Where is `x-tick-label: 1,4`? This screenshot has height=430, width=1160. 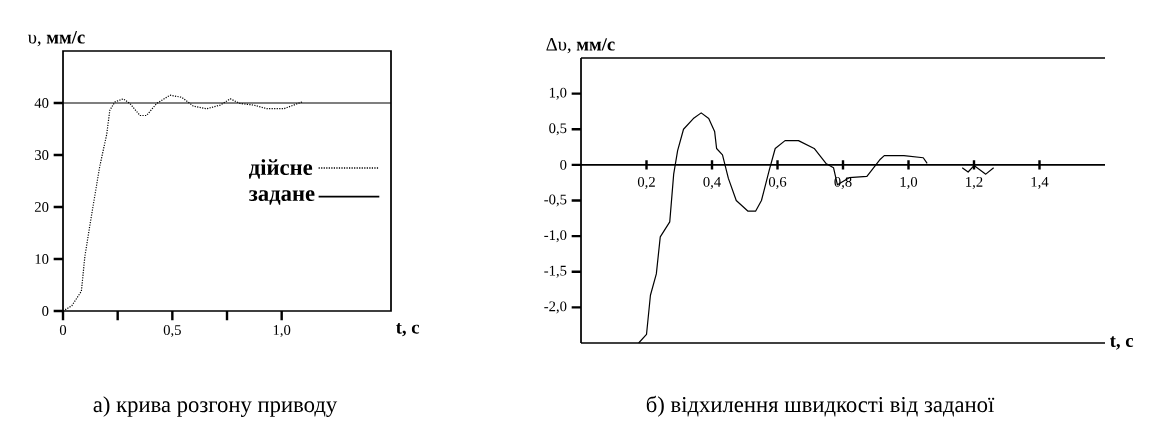 x-tick-label: 1,4 is located at coordinates (1040, 182).